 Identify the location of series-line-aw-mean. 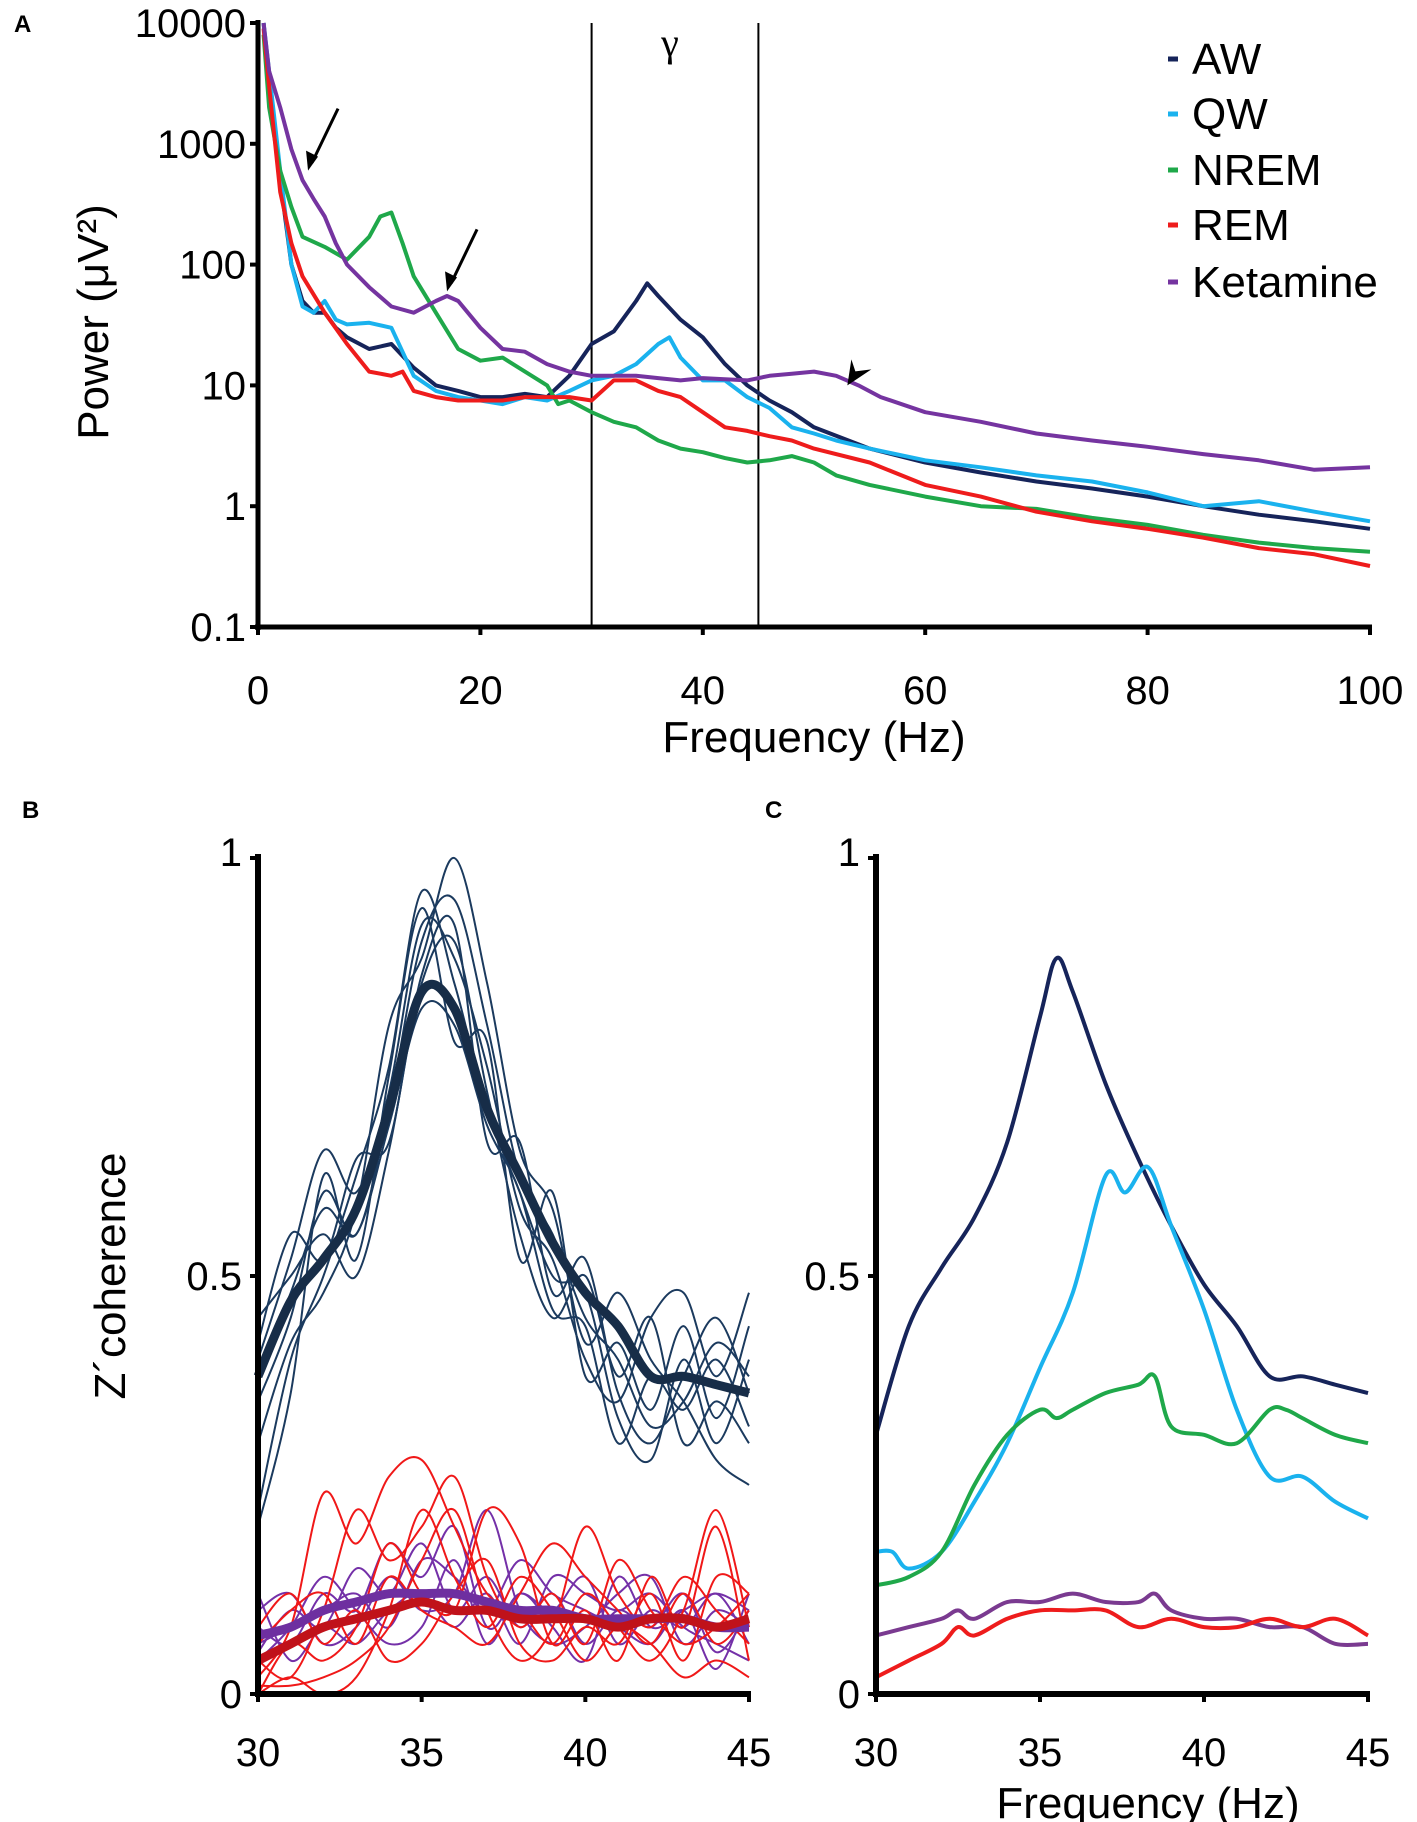
(502, 1189).